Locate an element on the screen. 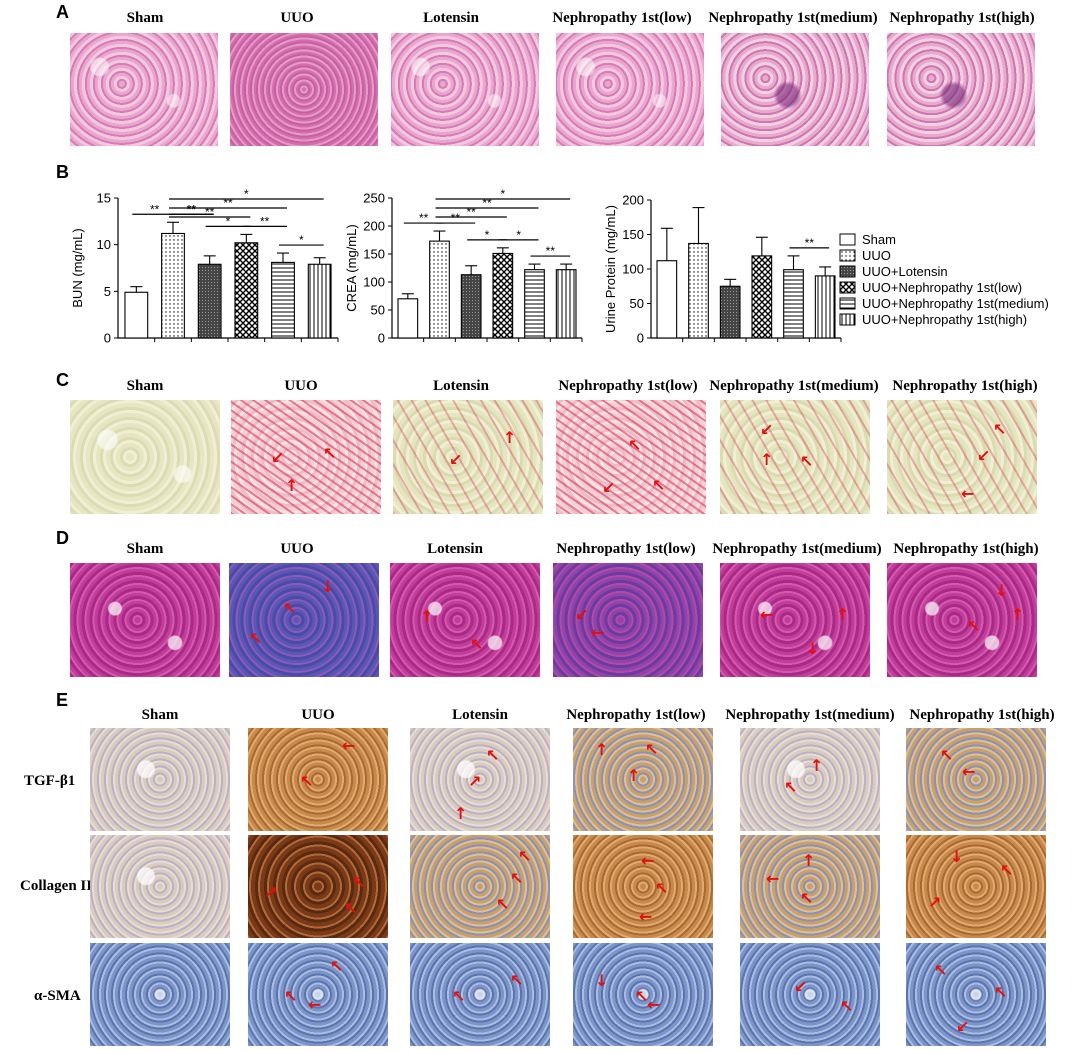 Image resolution: width=1072 pixels, height=1054 pixels. legend-entry: UUO+Nephropathy 1st(medium) is located at coordinates (955, 303).